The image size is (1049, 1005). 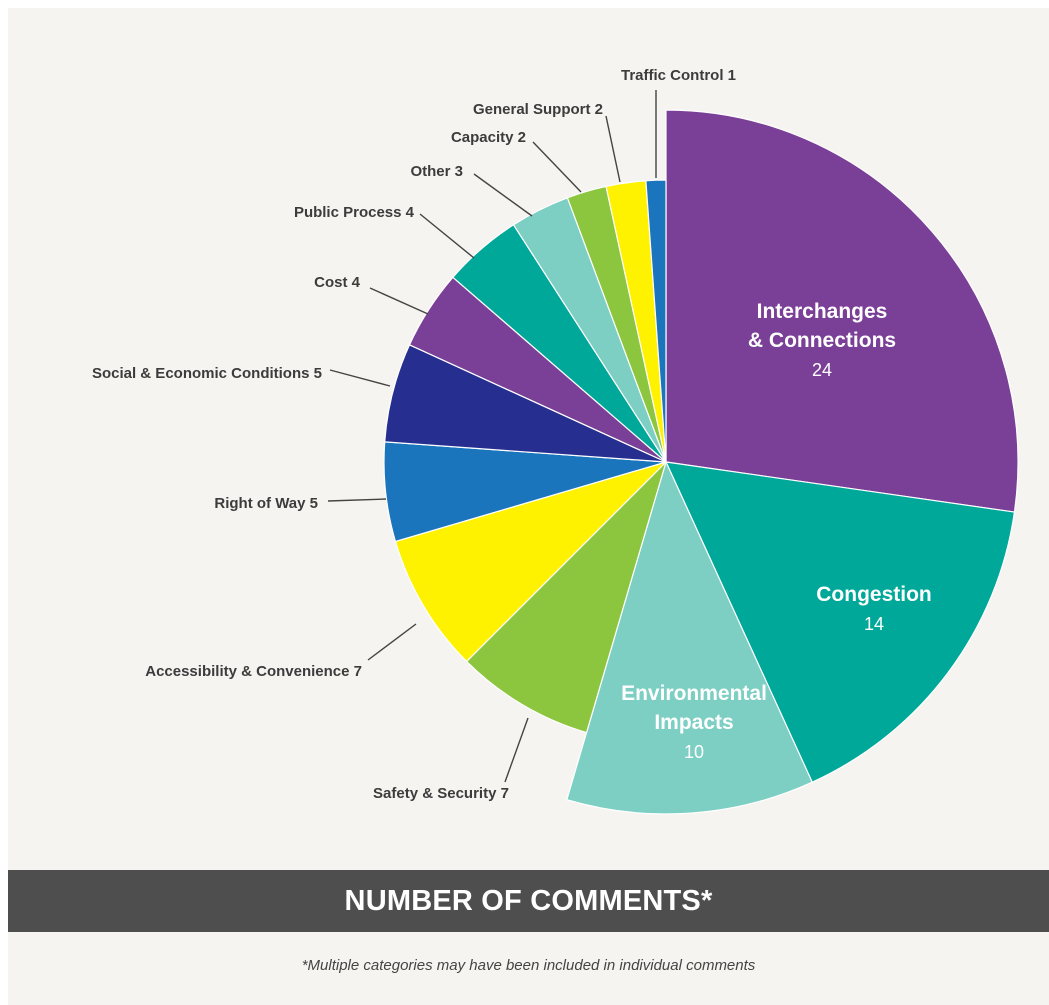 I want to click on pie-slice-interchanges-and-connections, so click(x=842, y=311).